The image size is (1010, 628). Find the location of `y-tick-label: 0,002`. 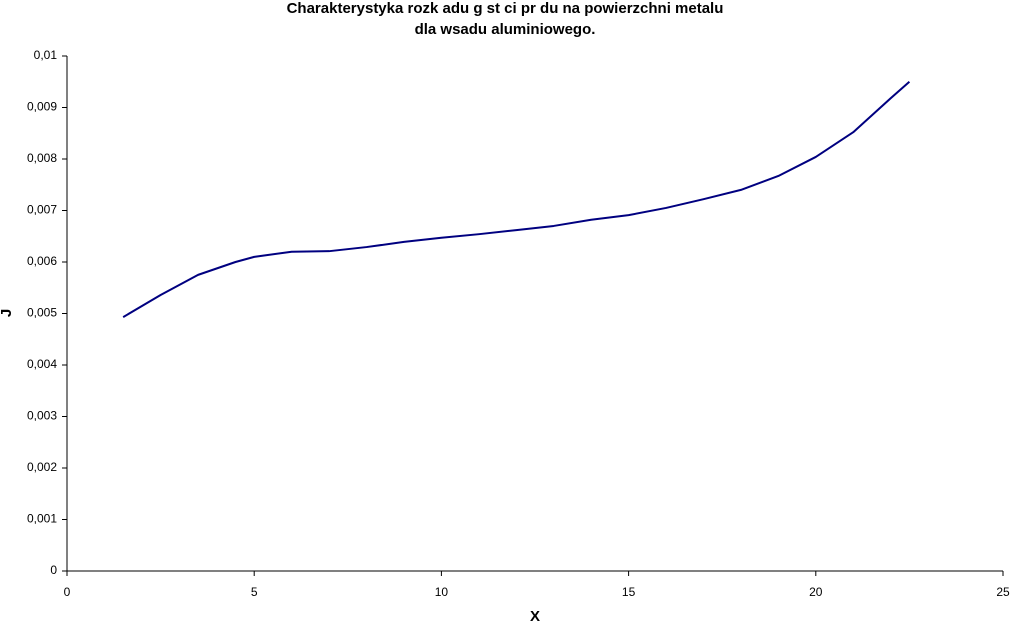

y-tick-label: 0,002 is located at coordinates (42, 467).